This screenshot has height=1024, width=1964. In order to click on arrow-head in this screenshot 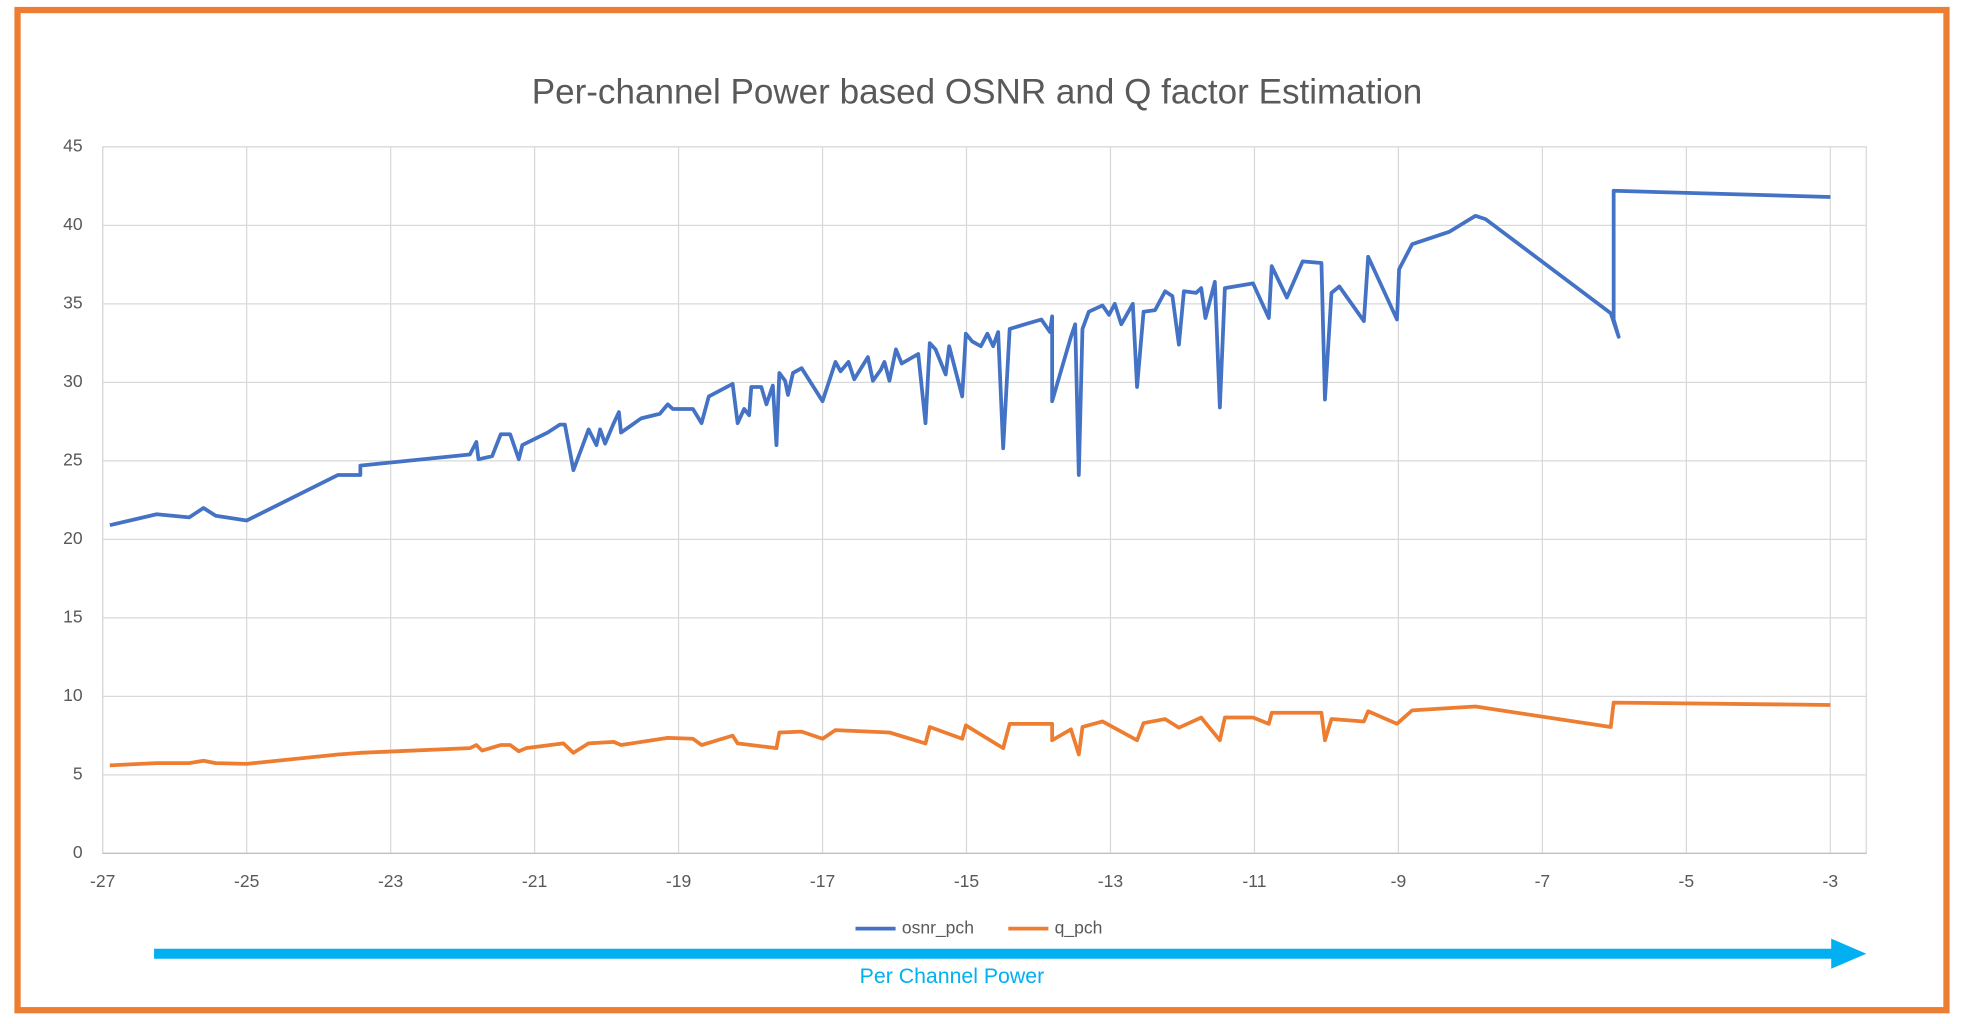, I will do `click(1849, 953)`.